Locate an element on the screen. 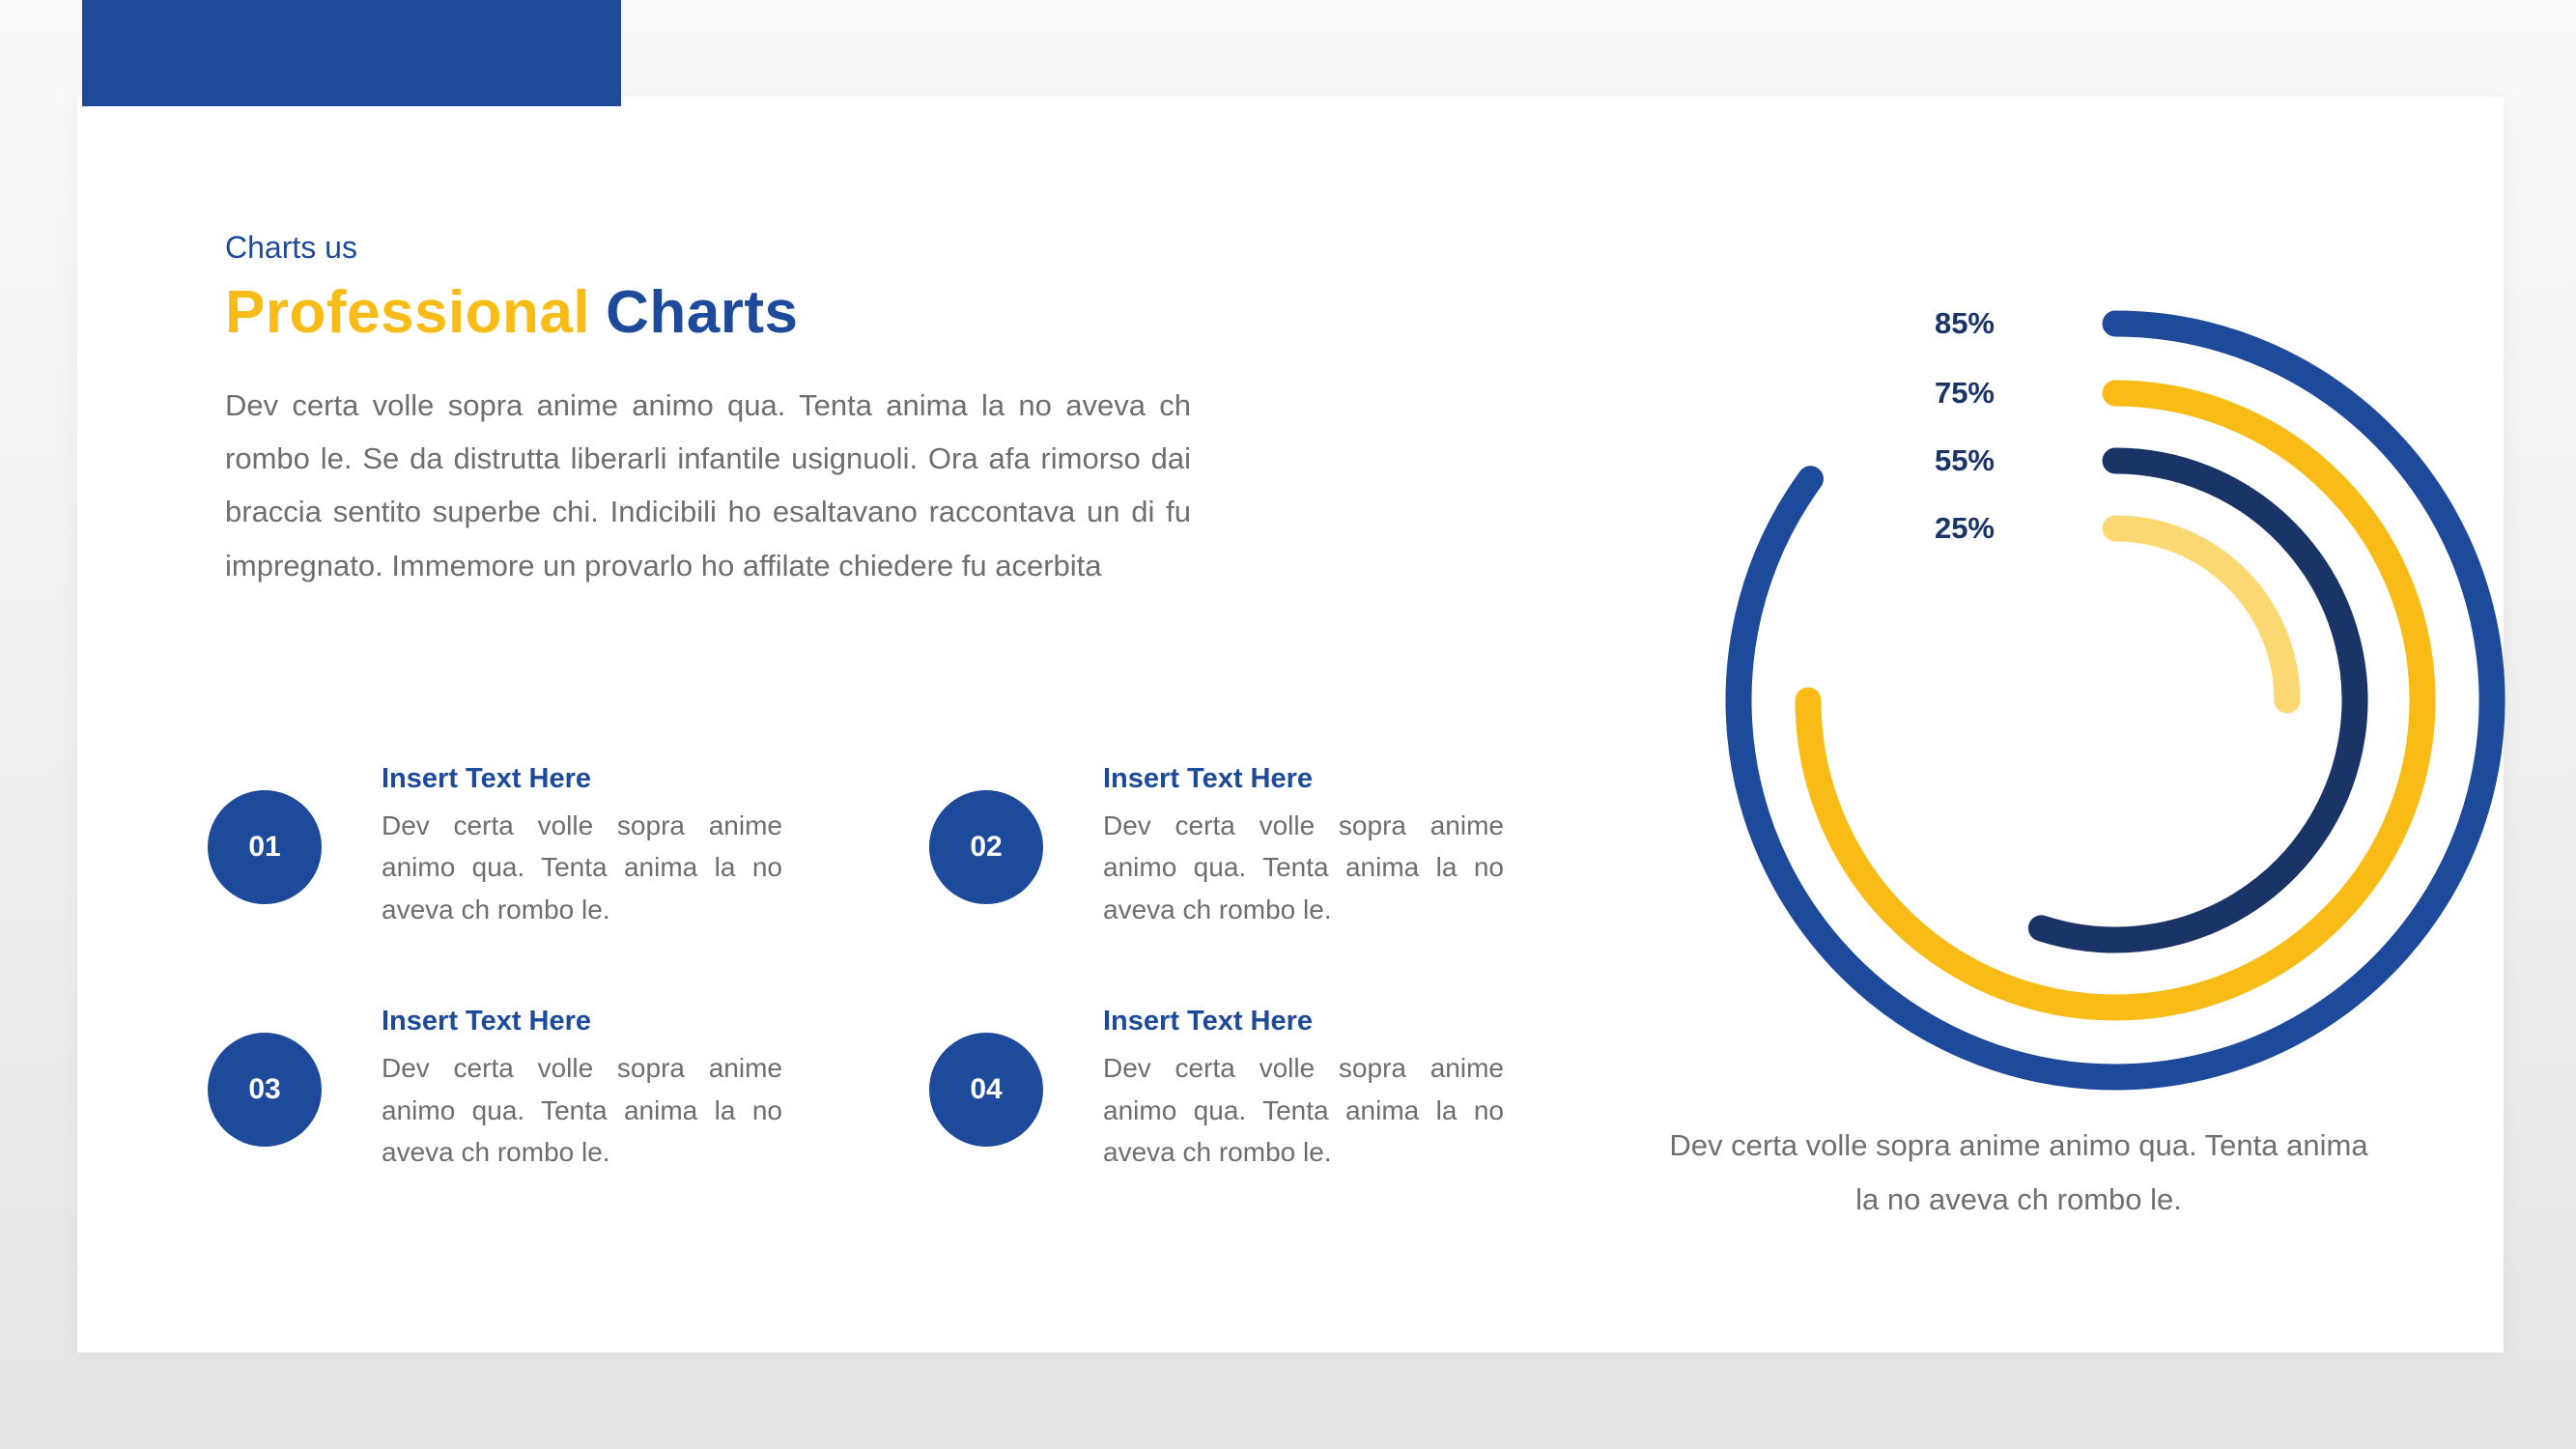  item-number-badge: 01 is located at coordinates (265, 846).